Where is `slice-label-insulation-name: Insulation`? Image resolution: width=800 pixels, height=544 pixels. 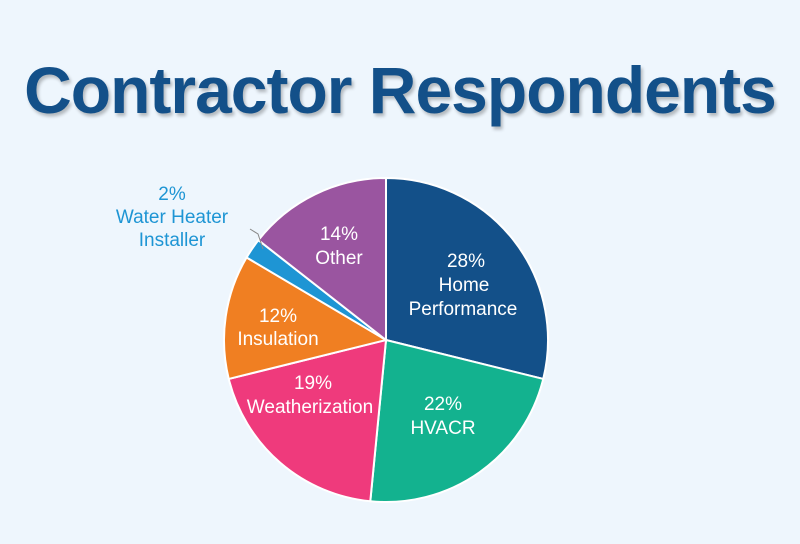
slice-label-insulation-name: Insulation is located at coordinates (277, 339).